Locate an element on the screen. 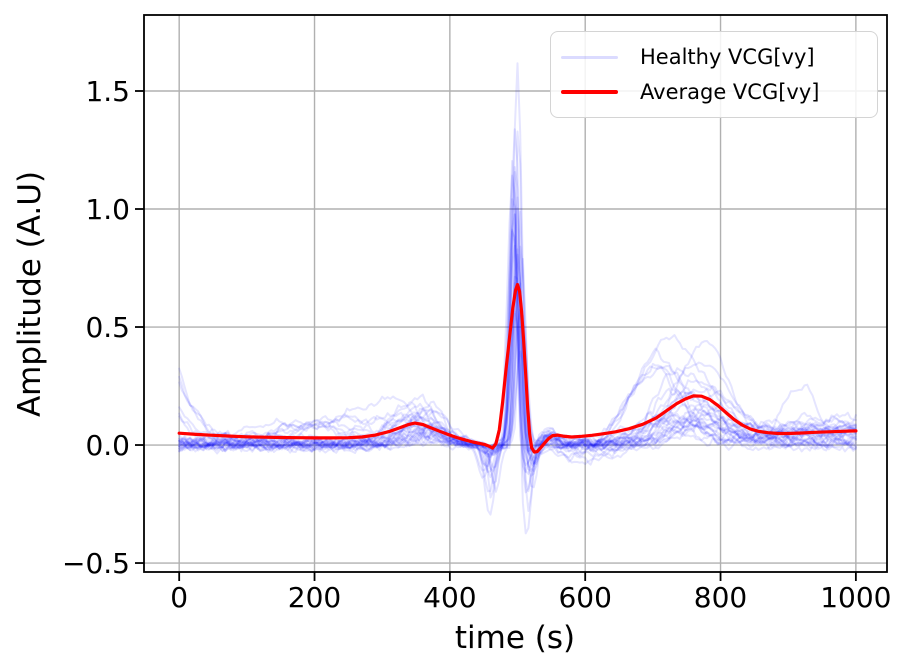 This screenshot has width=902, height=659. y-tick-label: 1.5 is located at coordinates (107, 91).